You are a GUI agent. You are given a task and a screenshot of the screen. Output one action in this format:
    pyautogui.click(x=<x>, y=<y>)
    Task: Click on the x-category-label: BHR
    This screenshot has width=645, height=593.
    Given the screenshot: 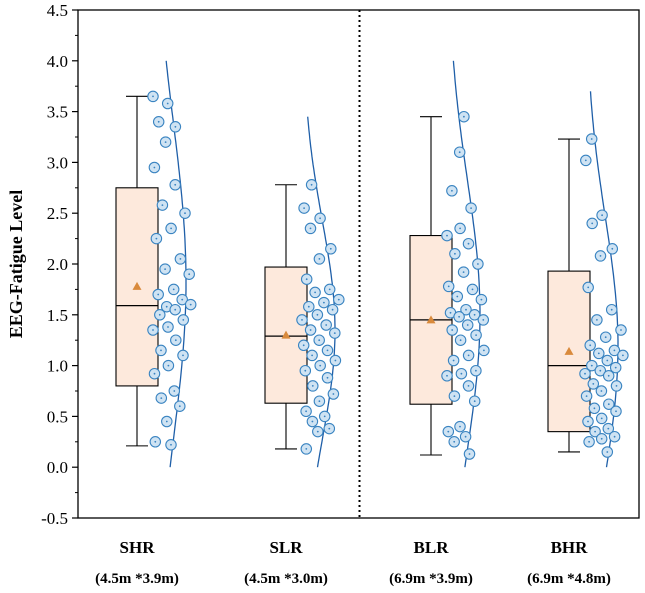 What is the action you would take?
    pyautogui.click(x=570, y=547)
    